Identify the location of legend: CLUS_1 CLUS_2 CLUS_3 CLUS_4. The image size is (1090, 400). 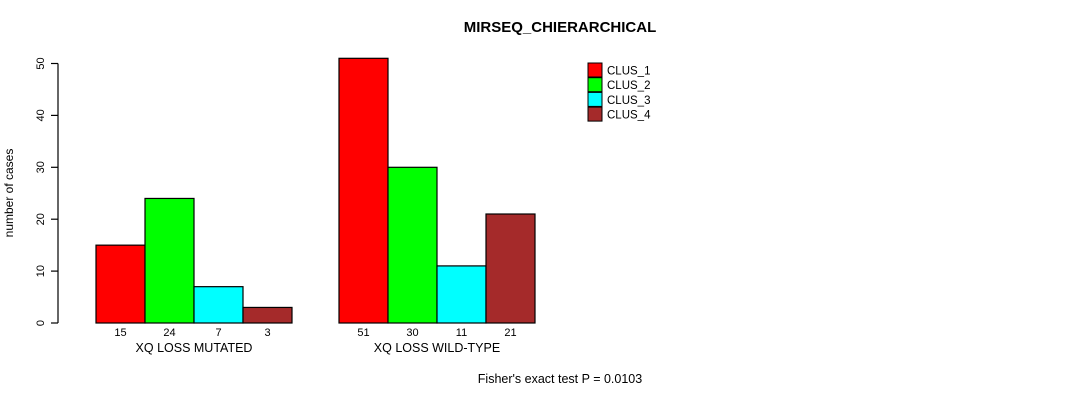
(619, 92).